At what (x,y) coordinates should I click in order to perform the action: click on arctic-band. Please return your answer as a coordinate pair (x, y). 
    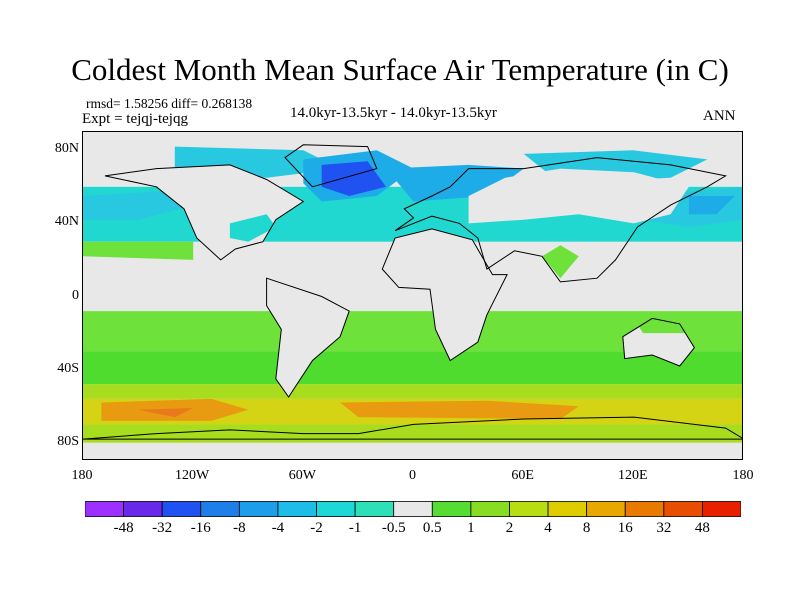
    Looking at the image, I should click on (412, 143).